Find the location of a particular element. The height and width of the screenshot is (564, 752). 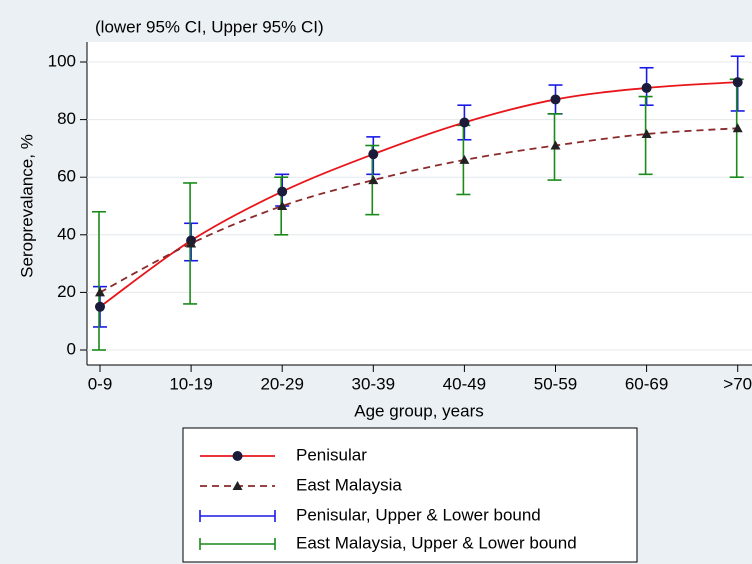

x-tick-label: 10-19 is located at coordinates (190, 383).